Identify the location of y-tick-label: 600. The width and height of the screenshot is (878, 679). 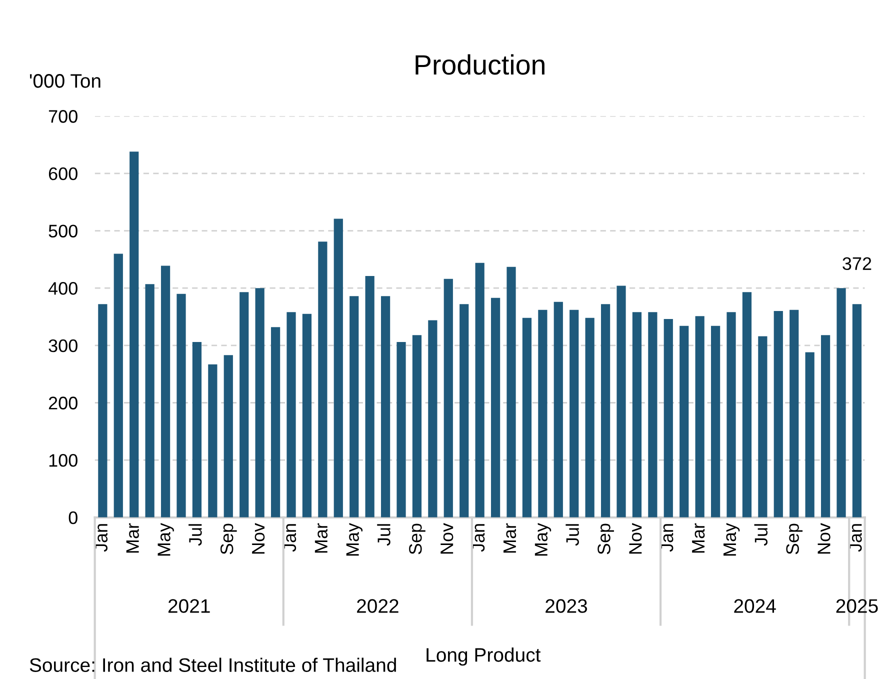
(63, 173).